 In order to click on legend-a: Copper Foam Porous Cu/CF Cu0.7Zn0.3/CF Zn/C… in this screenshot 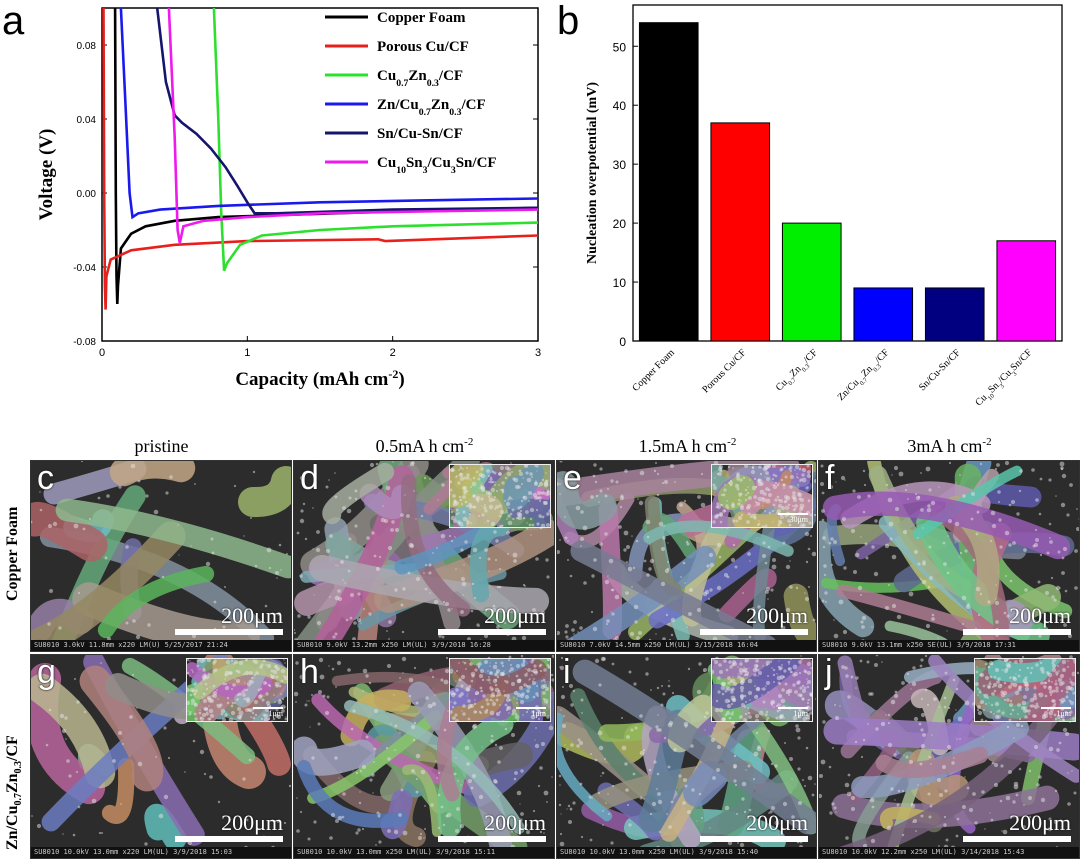, I will do `click(411, 93)`.